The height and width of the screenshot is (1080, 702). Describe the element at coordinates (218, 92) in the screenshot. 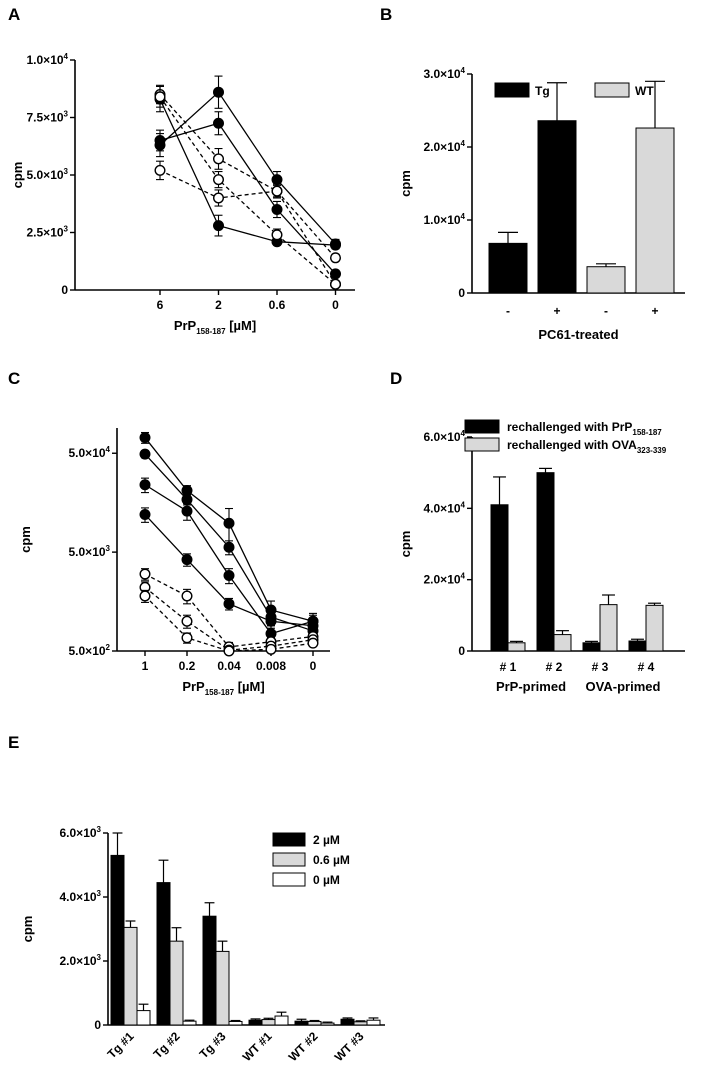

I see `panel-A-series-2-point` at that location.